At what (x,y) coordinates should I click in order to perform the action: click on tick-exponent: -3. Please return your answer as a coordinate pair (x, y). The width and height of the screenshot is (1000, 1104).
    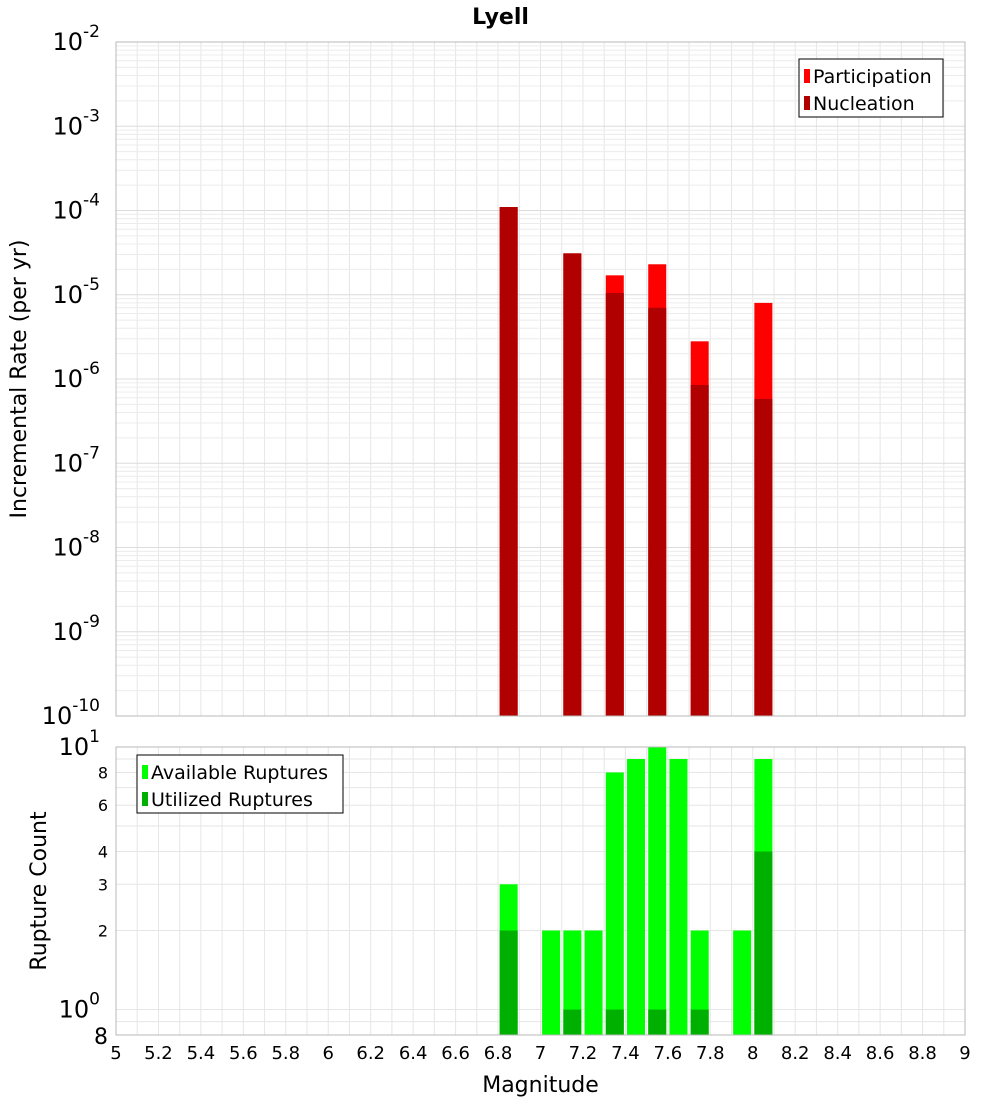
    Looking at the image, I should click on (91, 116).